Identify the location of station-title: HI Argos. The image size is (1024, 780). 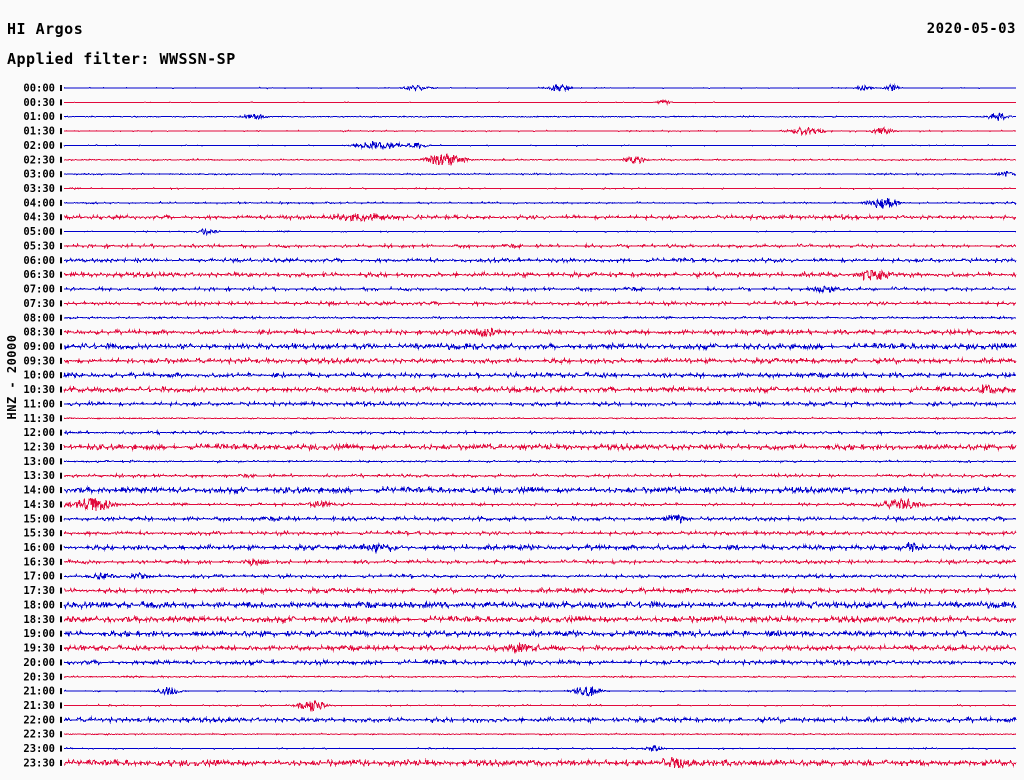
(45, 29).